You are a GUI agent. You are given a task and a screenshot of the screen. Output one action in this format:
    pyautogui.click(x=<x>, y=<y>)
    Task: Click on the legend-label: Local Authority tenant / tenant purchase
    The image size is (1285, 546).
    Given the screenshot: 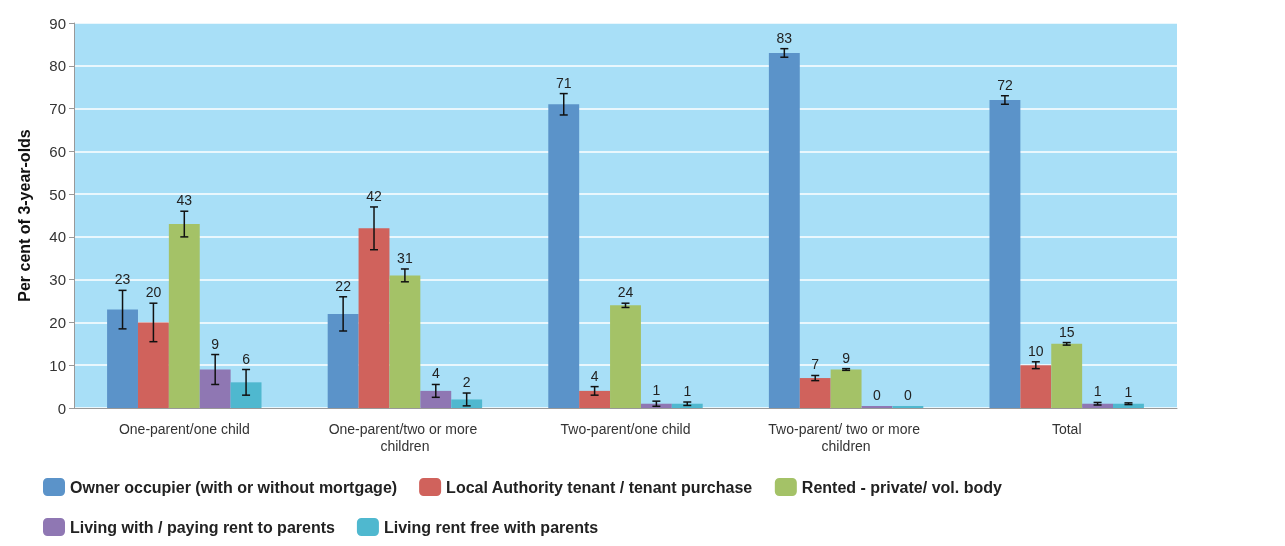 What is the action you would take?
    pyautogui.click(x=599, y=487)
    